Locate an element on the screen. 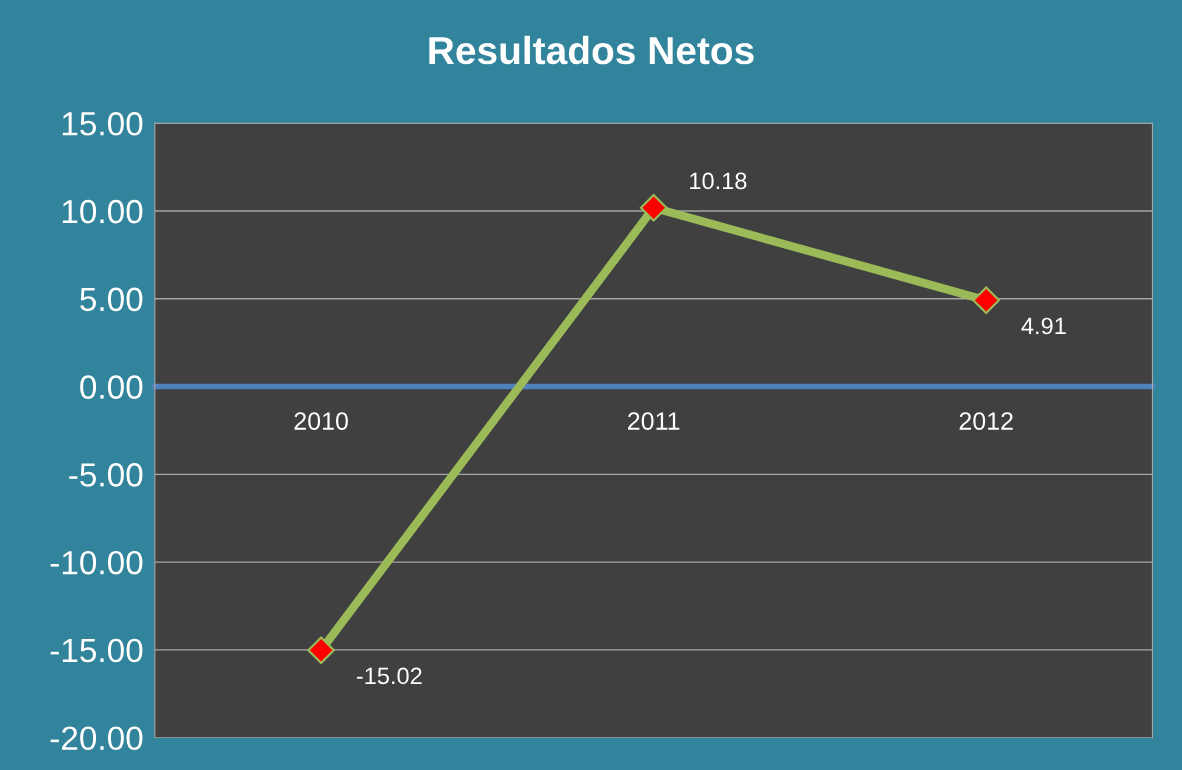  y-tick-label: 15.00 is located at coordinates (102, 124).